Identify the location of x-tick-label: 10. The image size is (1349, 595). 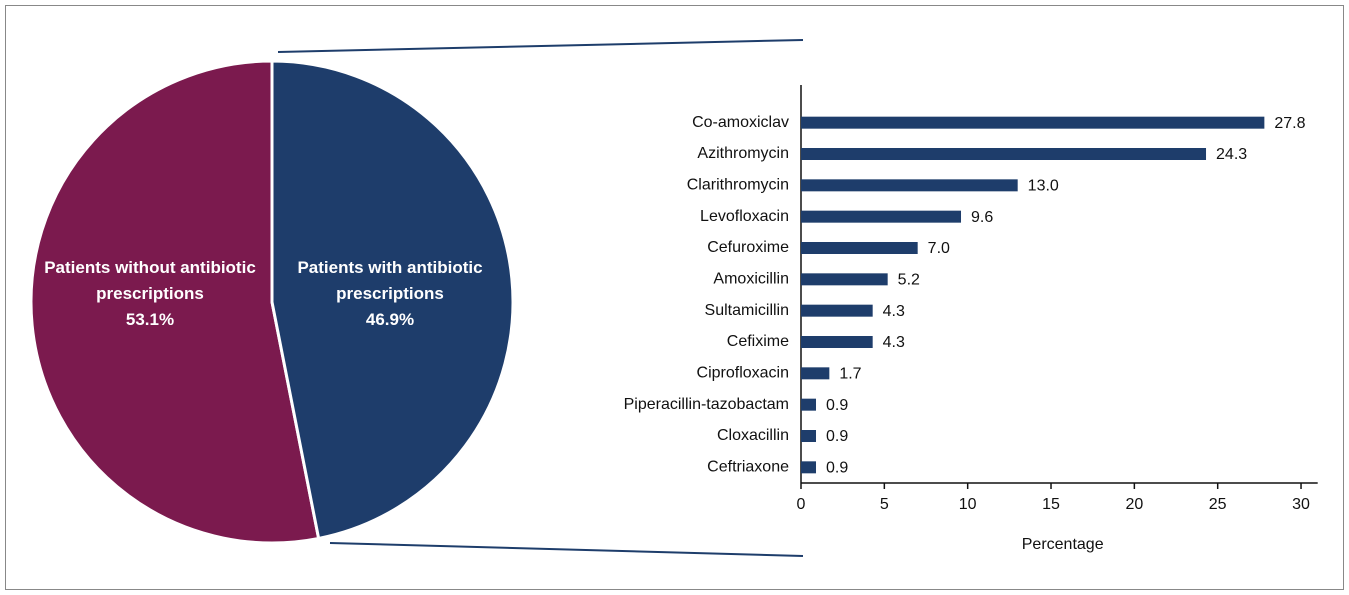
(968, 504).